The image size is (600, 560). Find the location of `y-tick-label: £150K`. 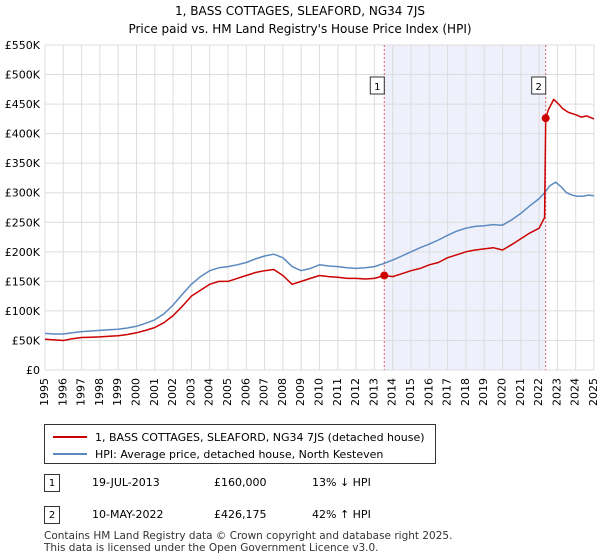

y-tick-label: £150K is located at coordinates (23, 281).